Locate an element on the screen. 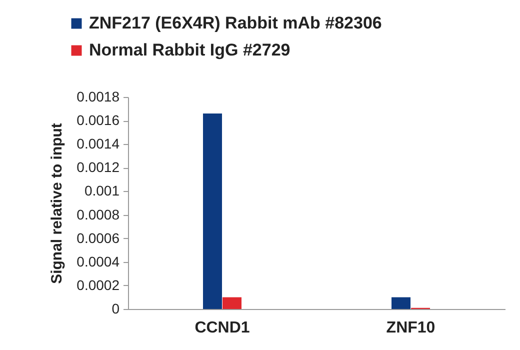 The image size is (520, 350). y-tick-label: 0.0012 is located at coordinates (98, 167).